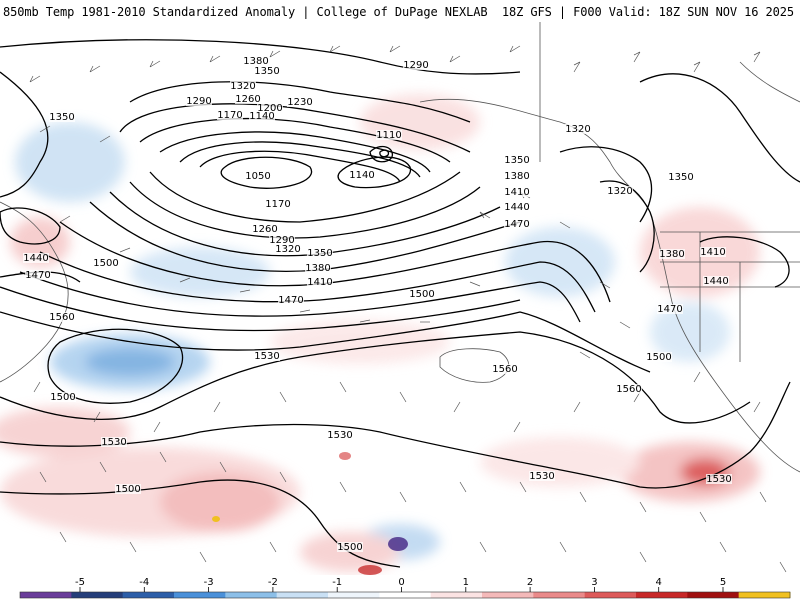  Describe the element at coordinates (209, 582) in the screenshot. I see `colorbar-tick-label: -3` at that location.